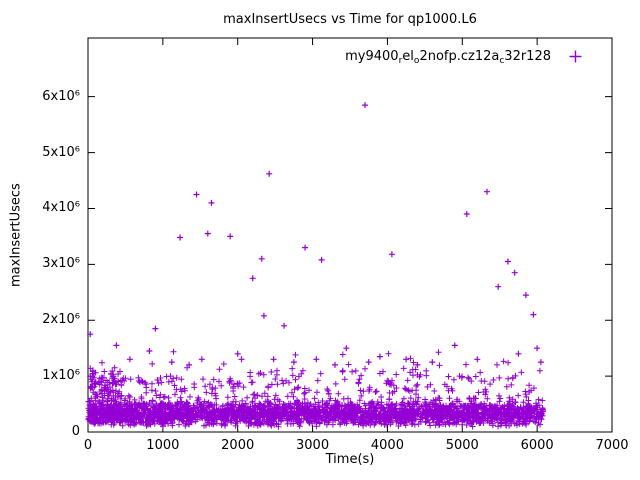  Describe the element at coordinates (61, 96) in the screenshot. I see `y-tick-label: 6x10⁶` at that location.